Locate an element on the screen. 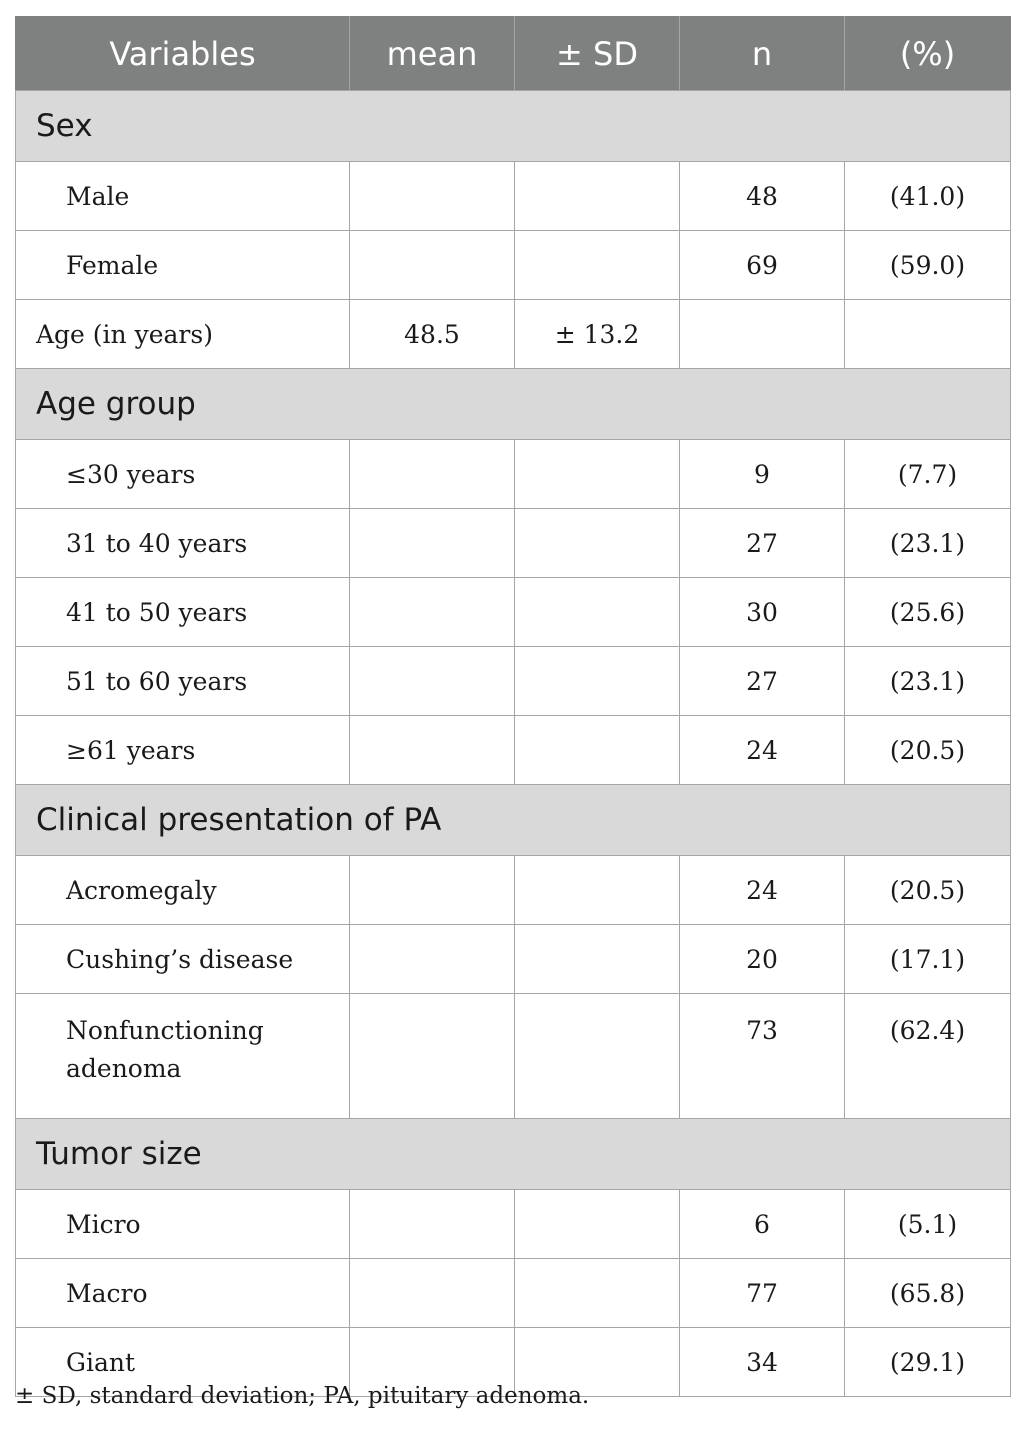 This screenshot has height=1431, width=1026. cell-percent is located at coordinates (927, 334).